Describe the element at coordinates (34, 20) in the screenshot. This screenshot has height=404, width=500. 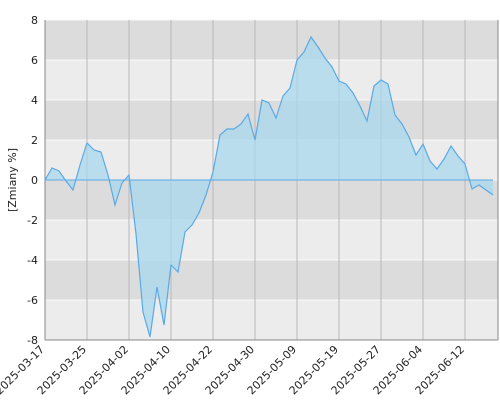
I see `y-tick-label: 8` at that location.